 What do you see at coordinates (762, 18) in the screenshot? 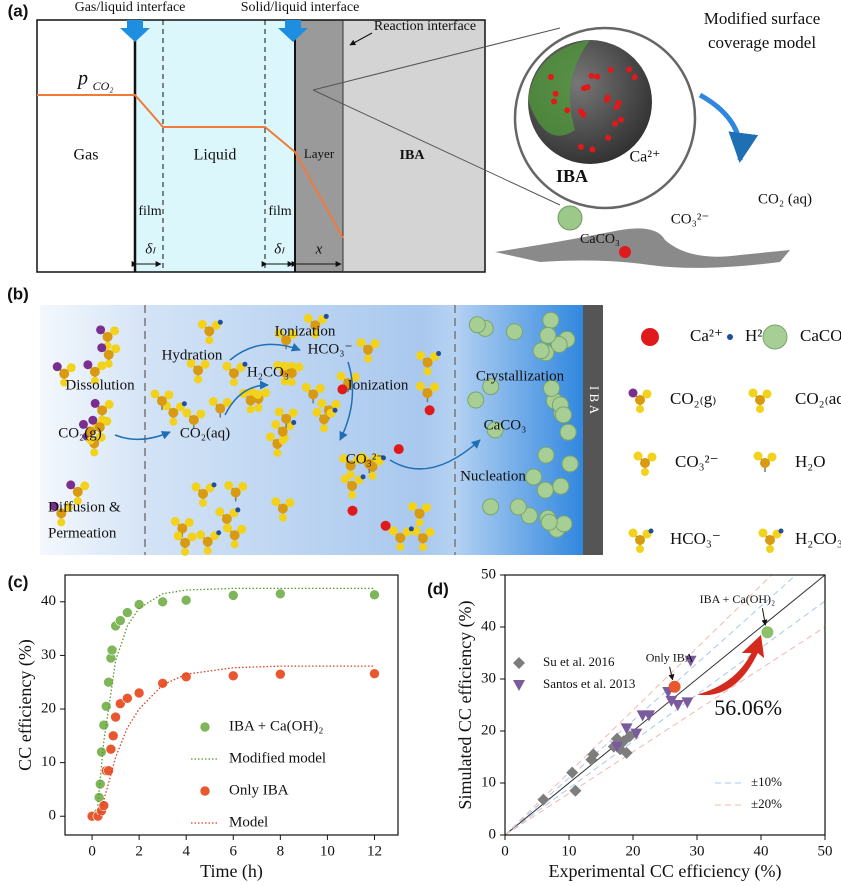
I see `label: Modified surface` at bounding box center [762, 18].